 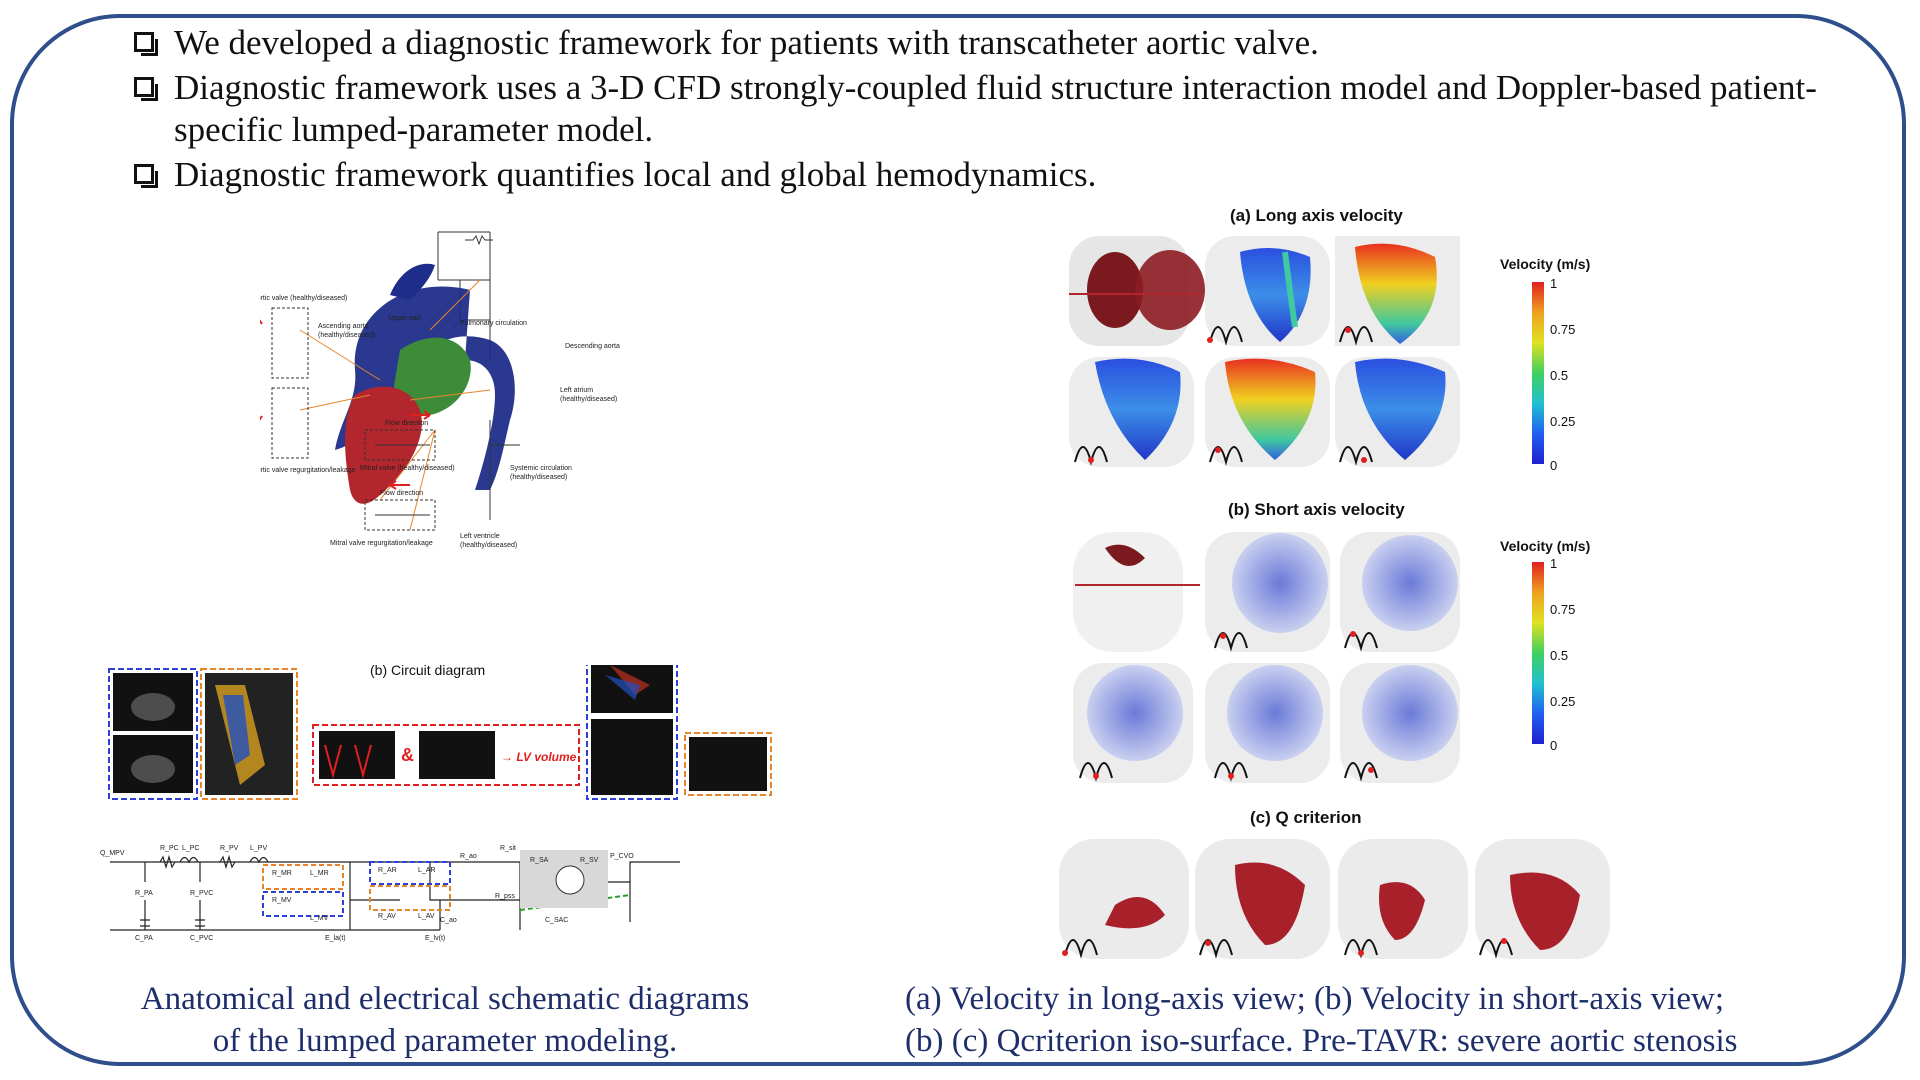 I want to click on lv-volume-label: → LV volume, so click(x=539, y=757).